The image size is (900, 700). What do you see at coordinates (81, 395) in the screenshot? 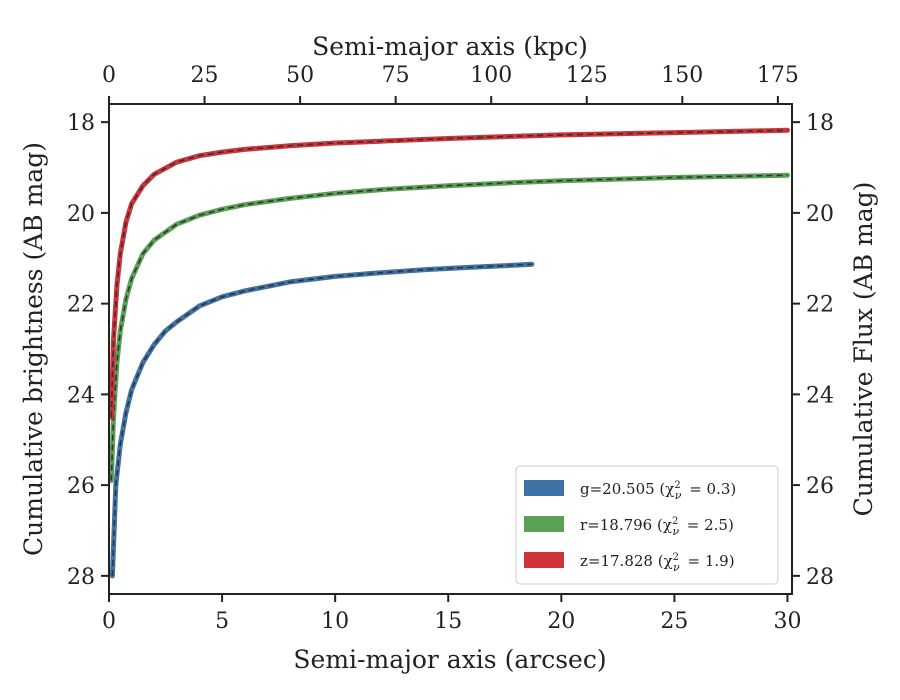
I see `y-tick-label-left: 24` at bounding box center [81, 395].